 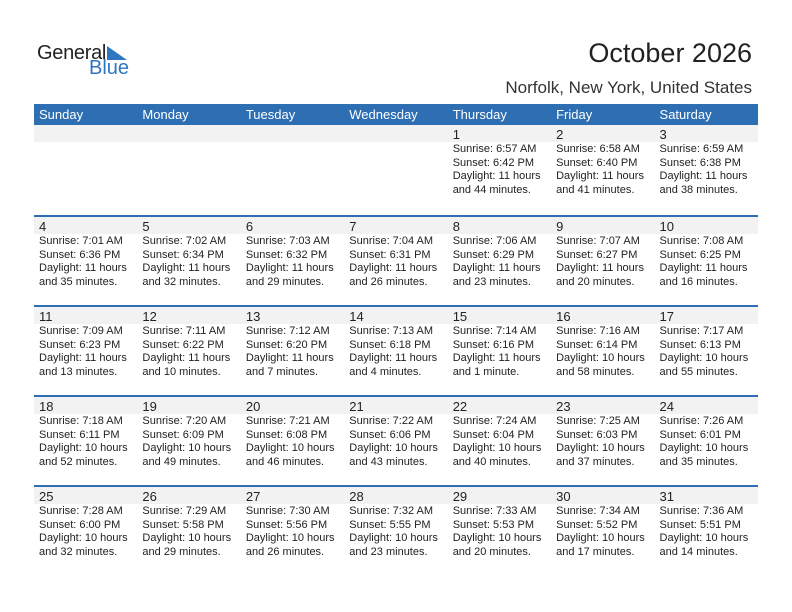 What do you see at coordinates (286, 434) in the screenshot?
I see `sunset-text: Sunset: 6:08 PM` at bounding box center [286, 434].